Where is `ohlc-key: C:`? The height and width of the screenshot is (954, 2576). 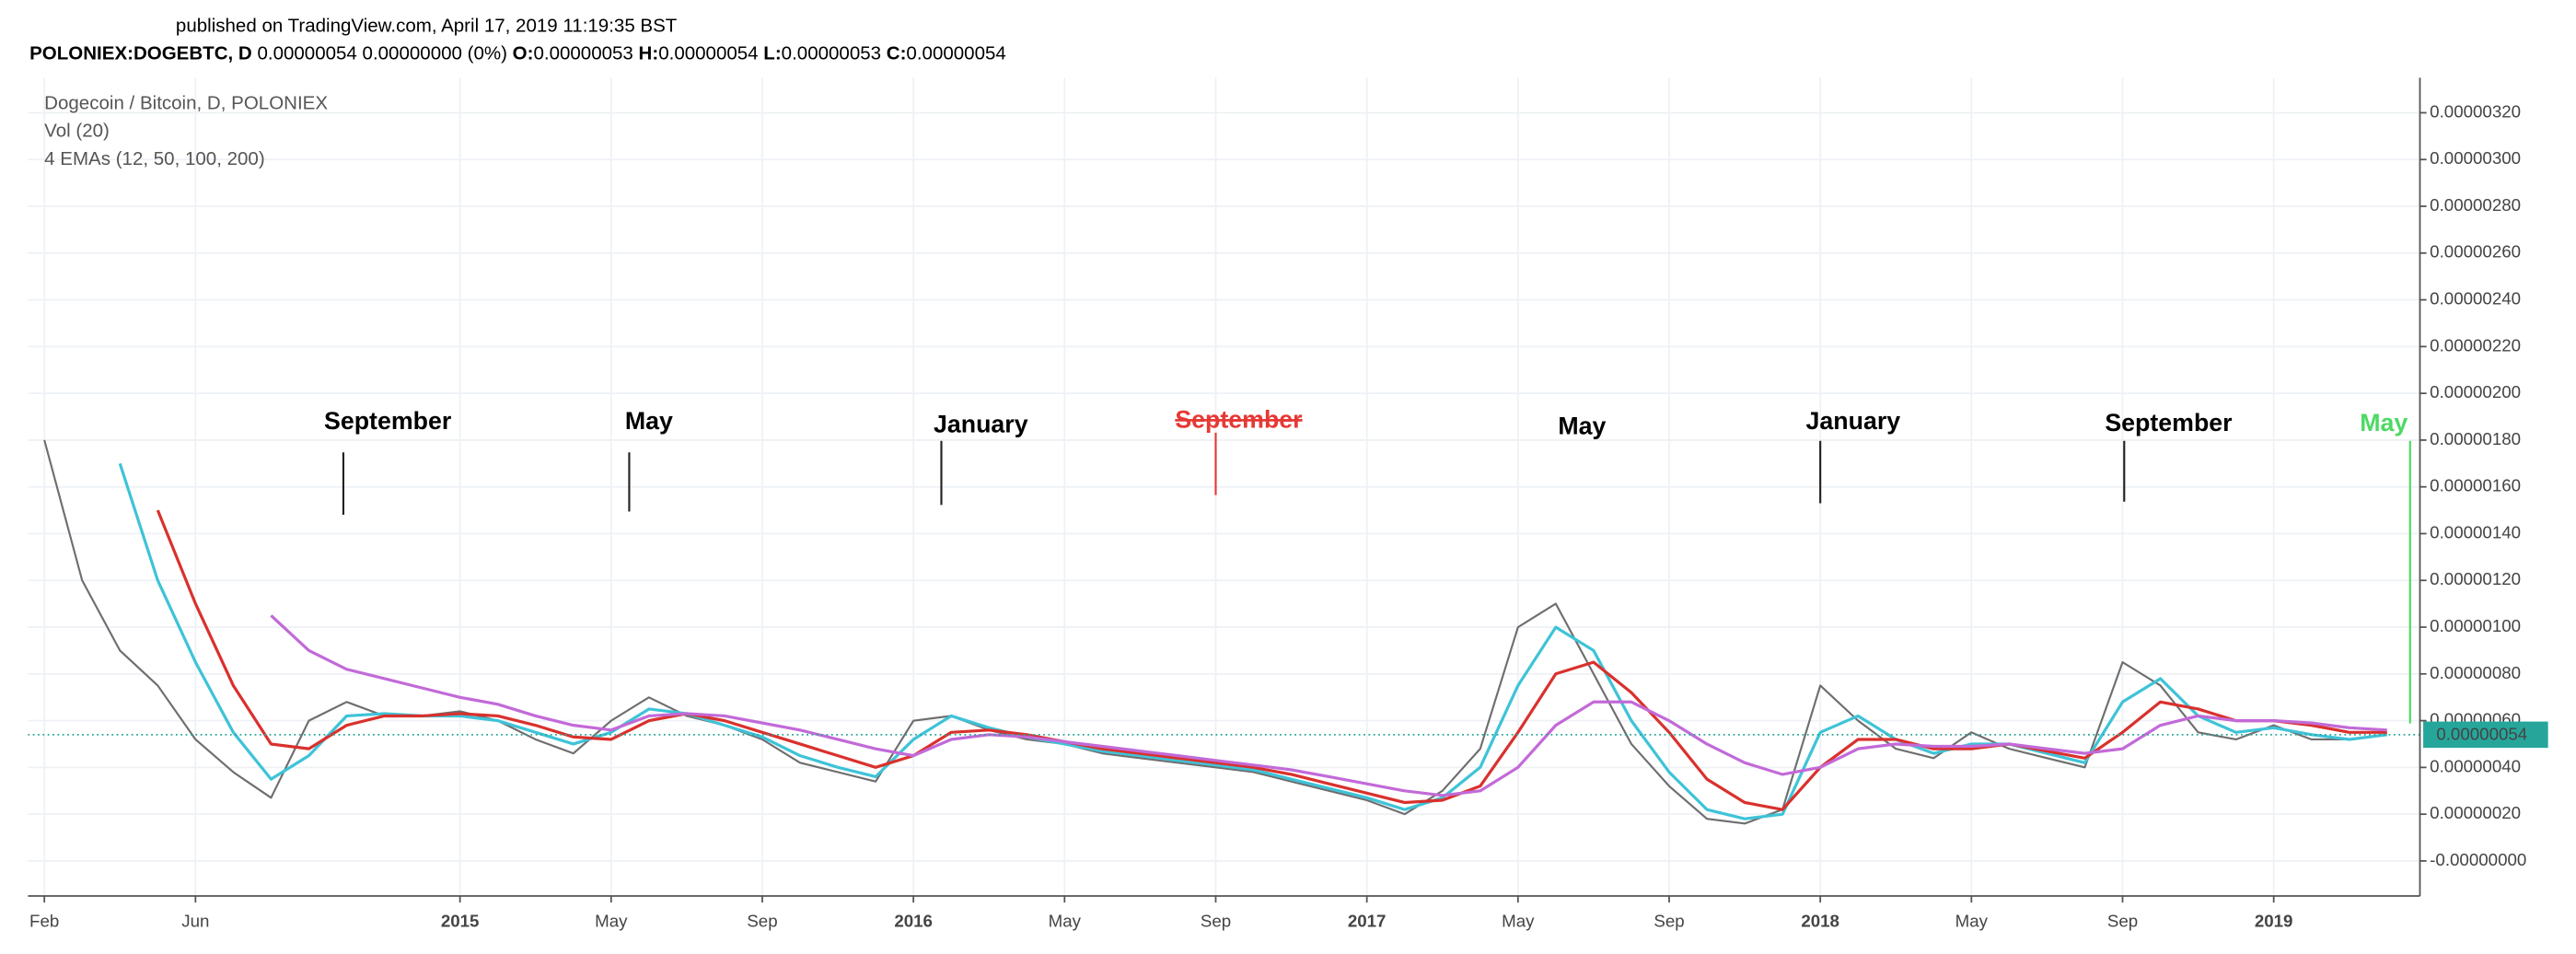
ohlc-key: C: is located at coordinates (897, 54).